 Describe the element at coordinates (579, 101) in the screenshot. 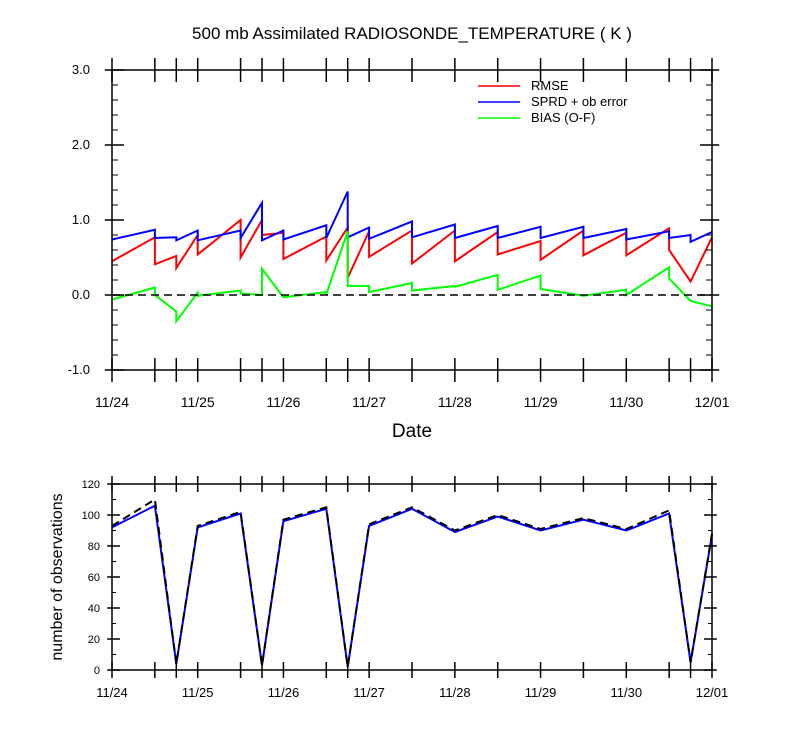

I see `legend-label-spread: SPRD + ob error` at that location.